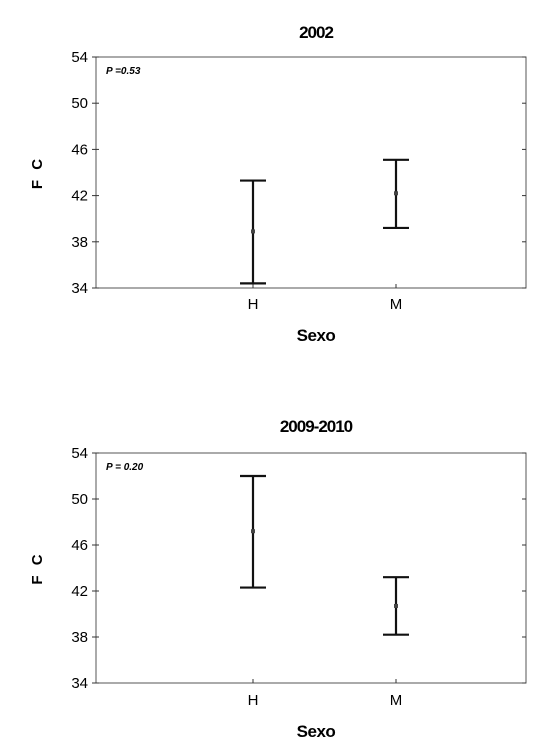  Describe the element at coordinates (123, 71) in the screenshot. I see `p-value-annotation: P =0.53` at that location.